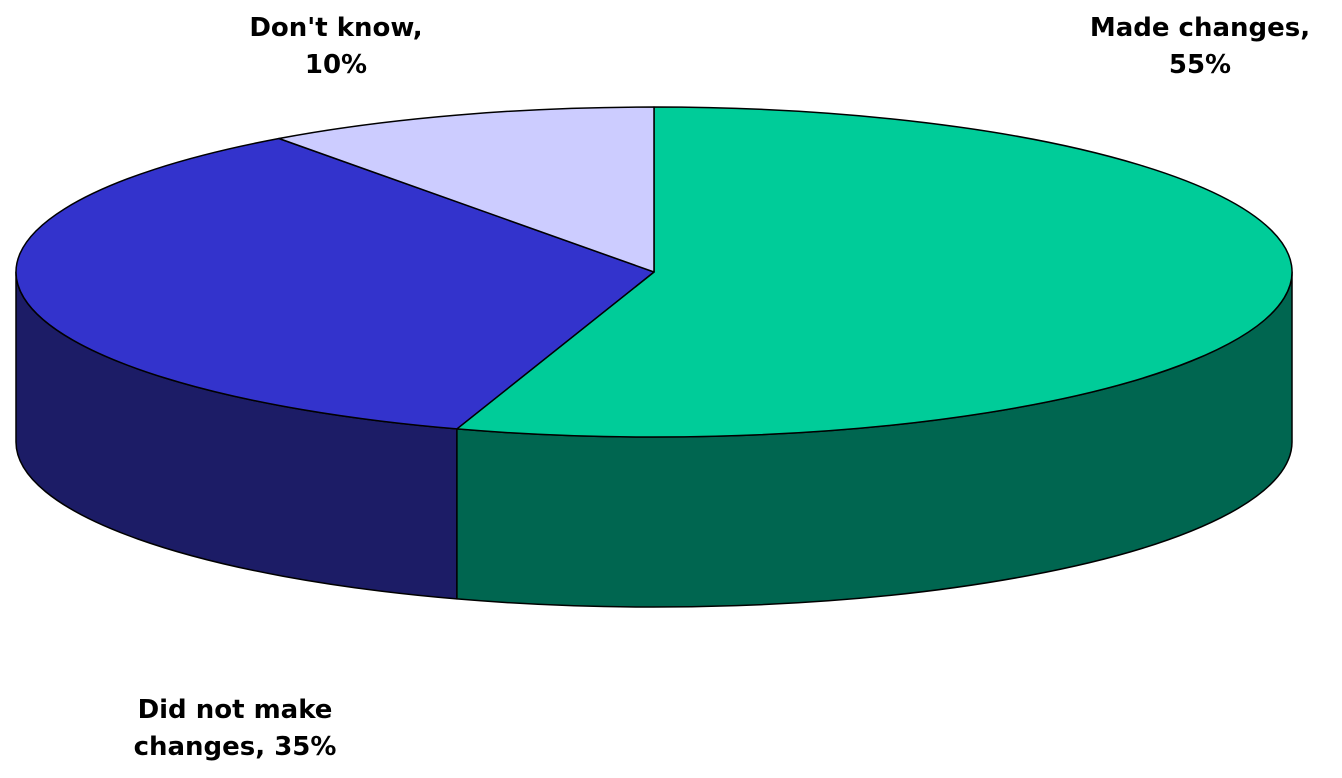  What do you see at coordinates (1196, 47) in the screenshot?
I see `data-label-made-changes: Made changes, 55%` at bounding box center [1196, 47].